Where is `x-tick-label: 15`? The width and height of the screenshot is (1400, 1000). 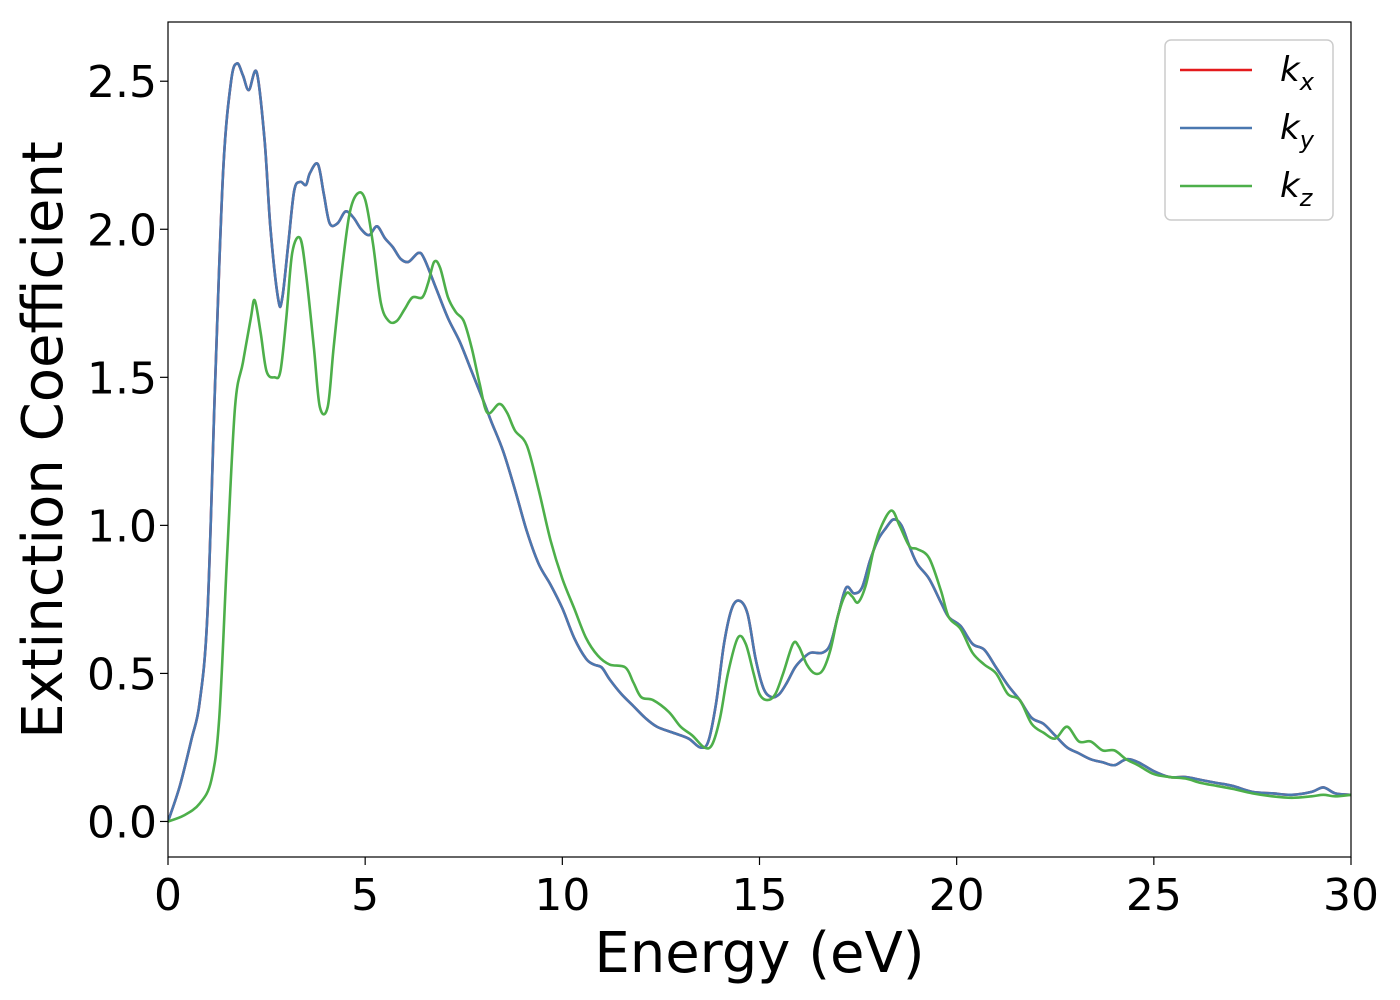 x-tick-label: 15 is located at coordinates (760, 895).